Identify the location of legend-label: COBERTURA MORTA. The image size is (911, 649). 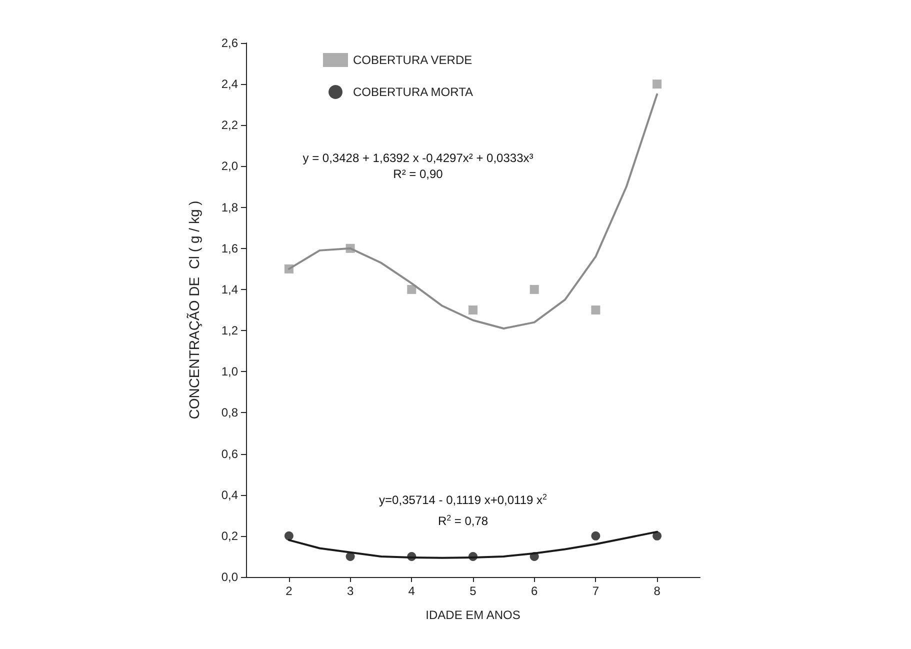
(413, 92).